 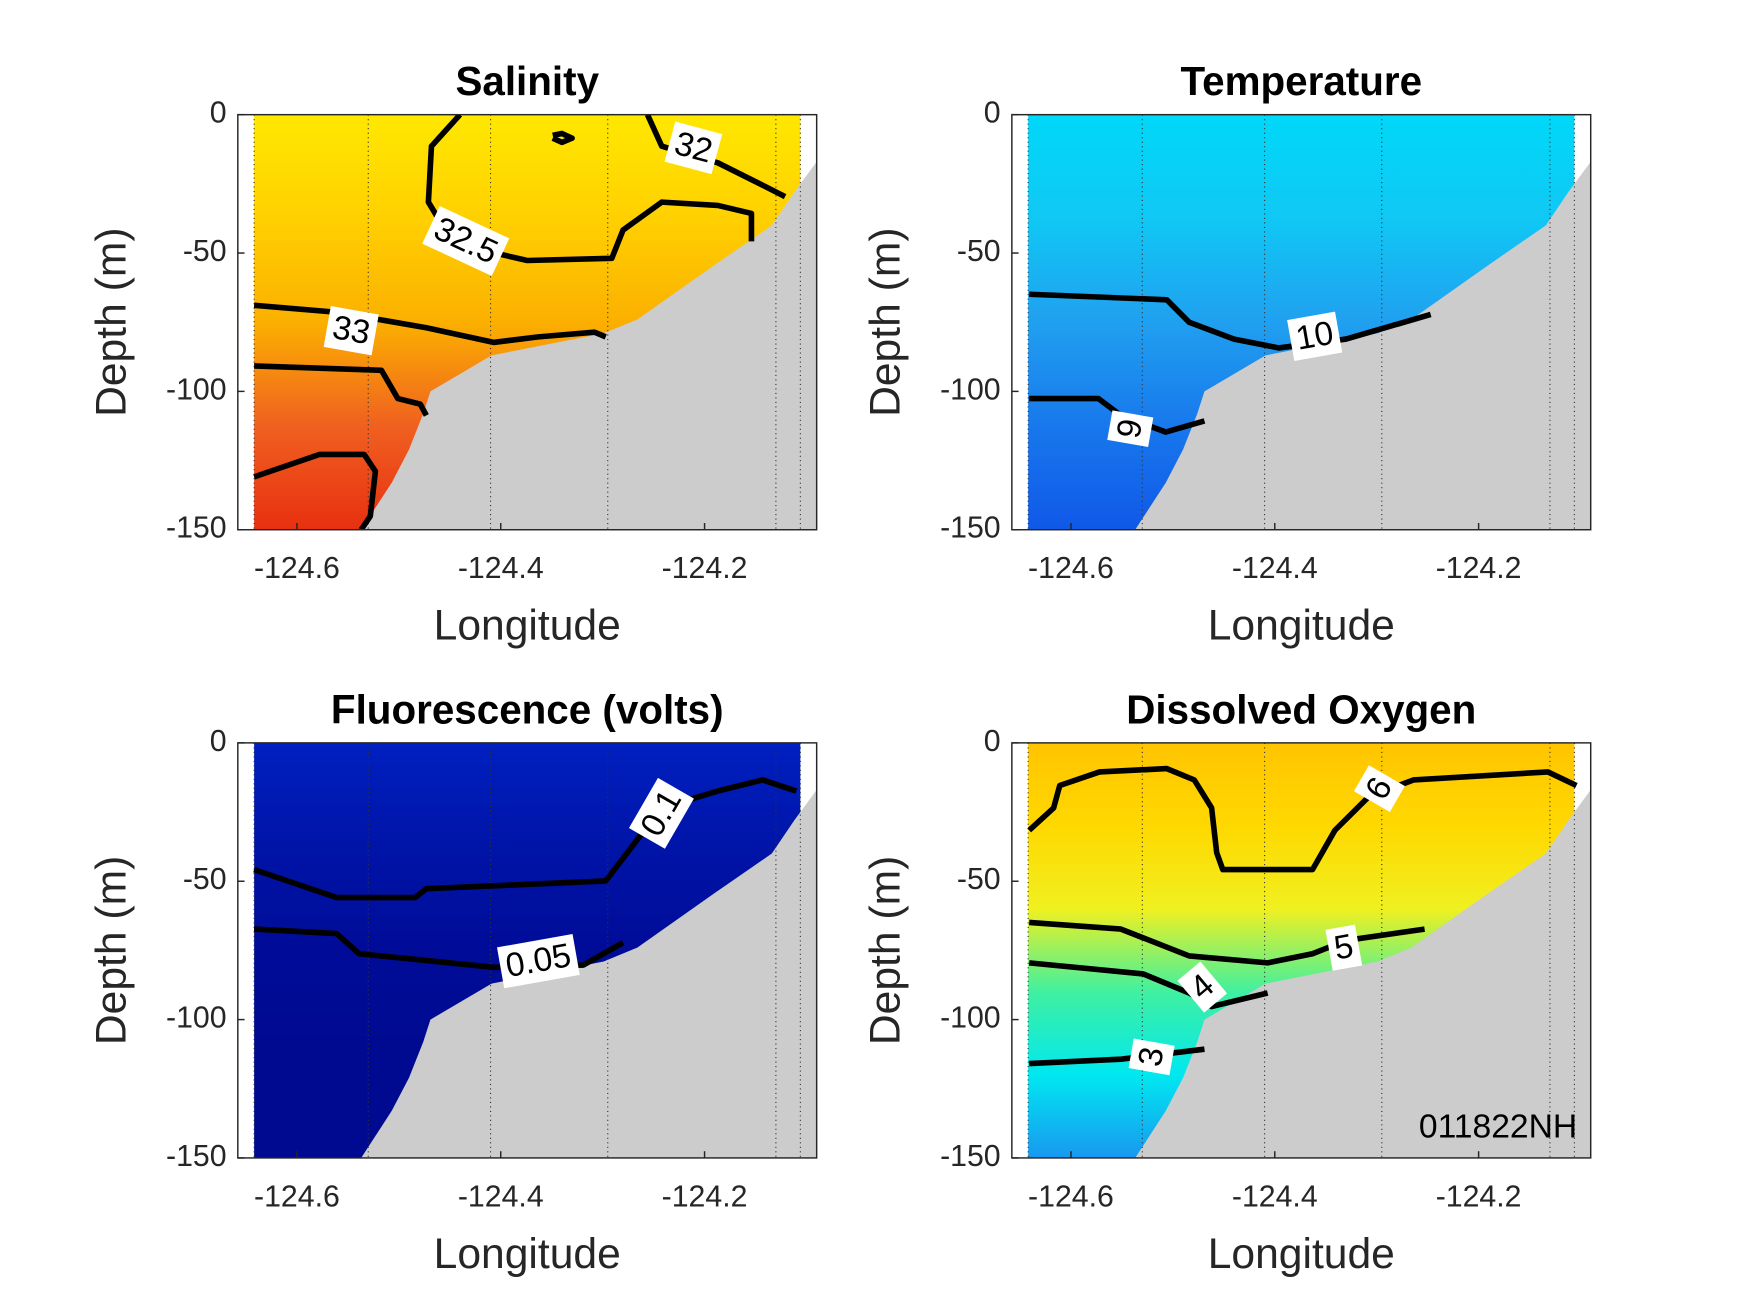 I want to click on contour-label-group: 9, so click(x=1130, y=429).